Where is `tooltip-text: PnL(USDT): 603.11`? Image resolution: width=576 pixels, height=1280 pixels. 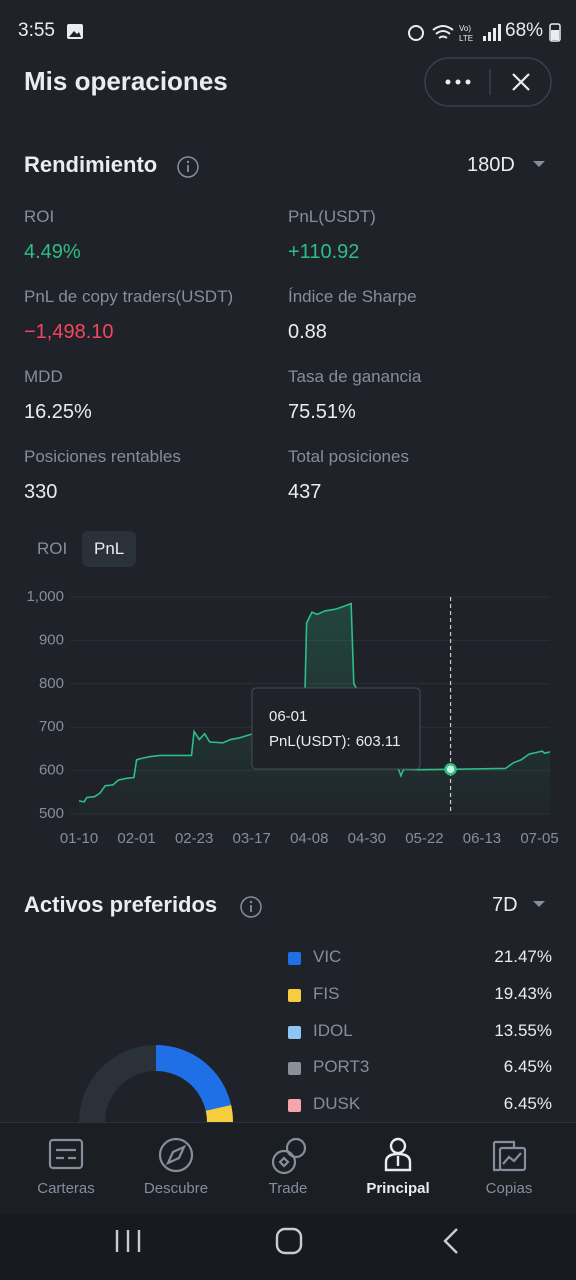 tooltip-text: PnL(USDT): 603.11 is located at coordinates (334, 741).